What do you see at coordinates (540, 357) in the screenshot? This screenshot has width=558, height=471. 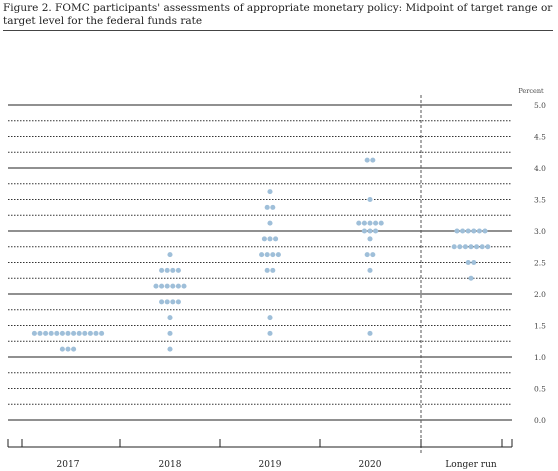 I see `y-tick-label: 1.0` at bounding box center [540, 357].